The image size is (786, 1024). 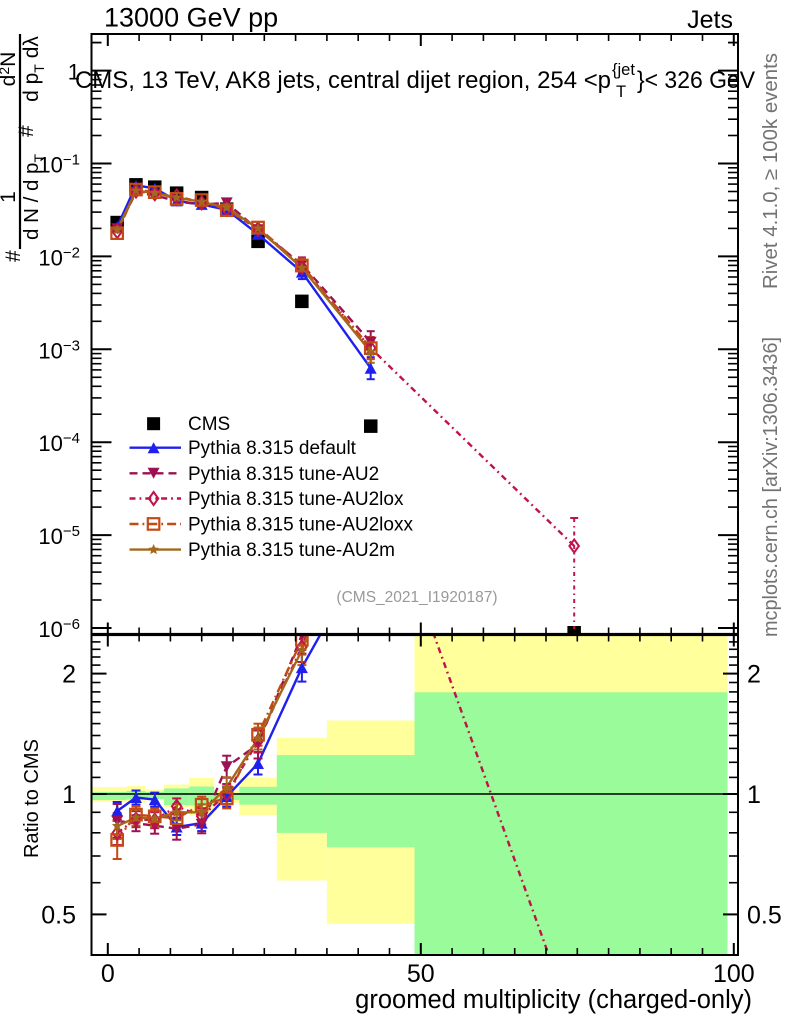 I want to click on svg-text: T, so click(x=621, y=92).